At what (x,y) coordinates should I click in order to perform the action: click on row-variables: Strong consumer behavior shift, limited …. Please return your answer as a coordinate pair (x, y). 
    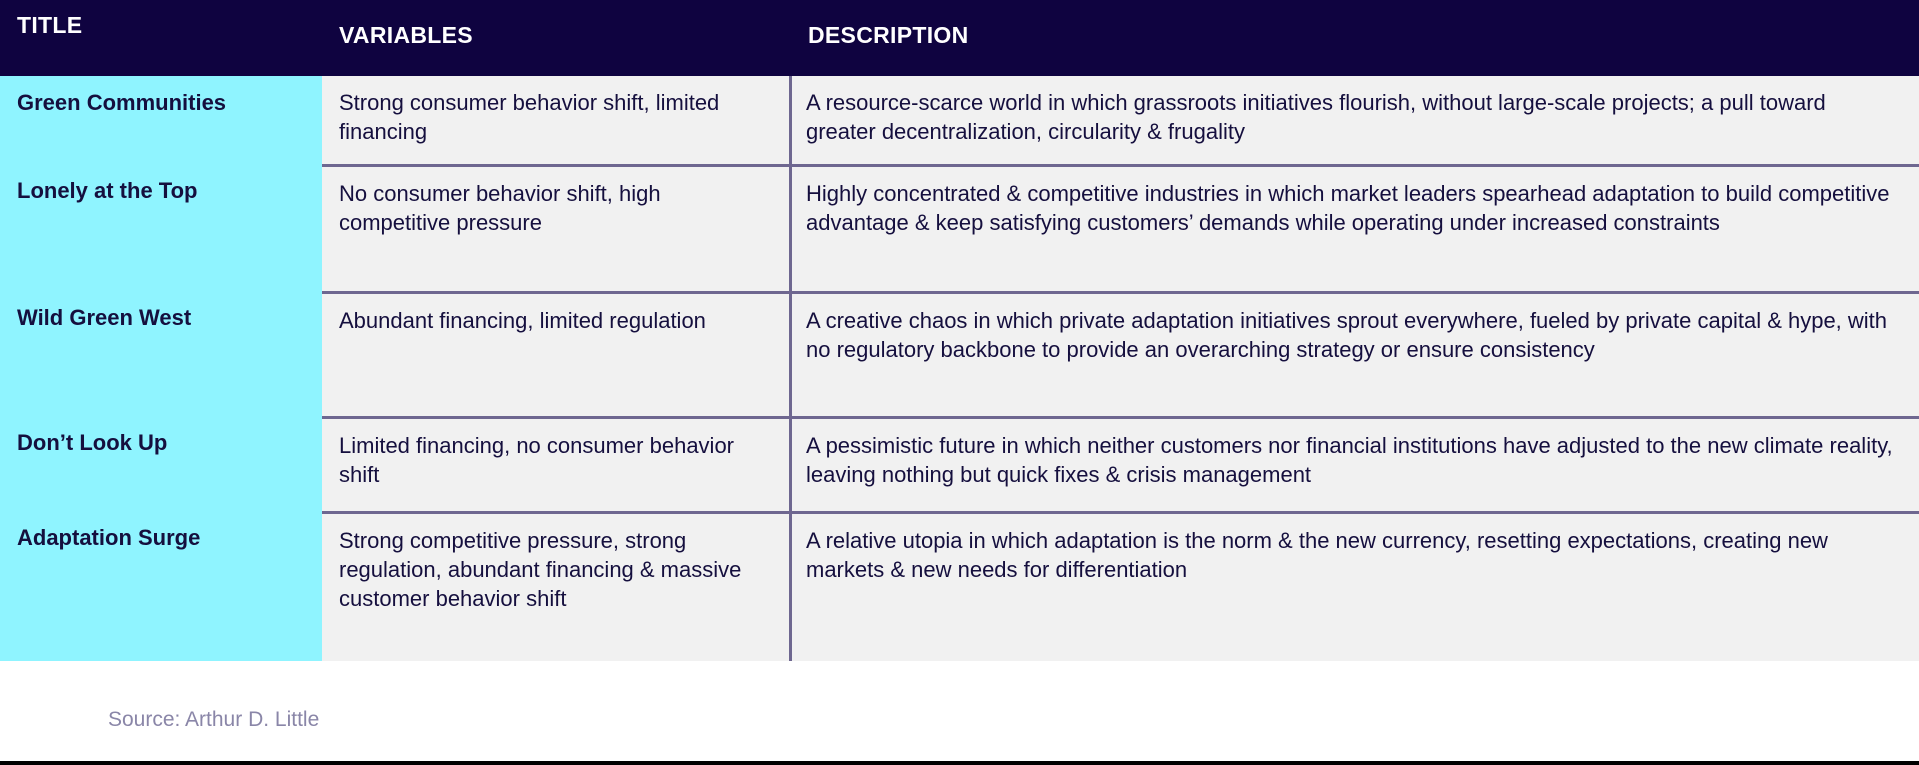
    Looking at the image, I should click on (557, 120).